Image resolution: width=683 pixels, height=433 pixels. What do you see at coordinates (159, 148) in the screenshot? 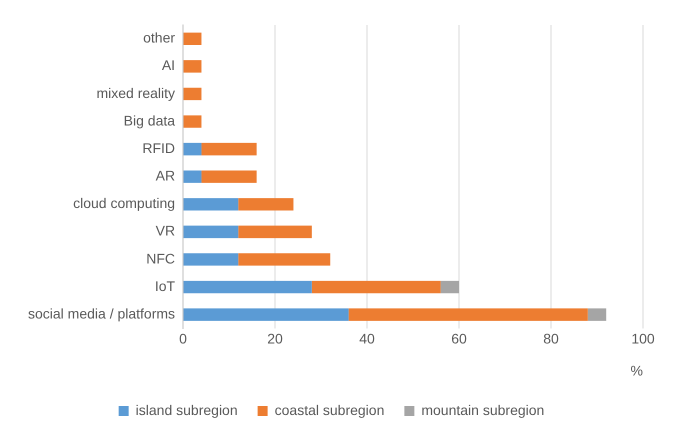
I see `y-tick-label: RFID` at bounding box center [159, 148].